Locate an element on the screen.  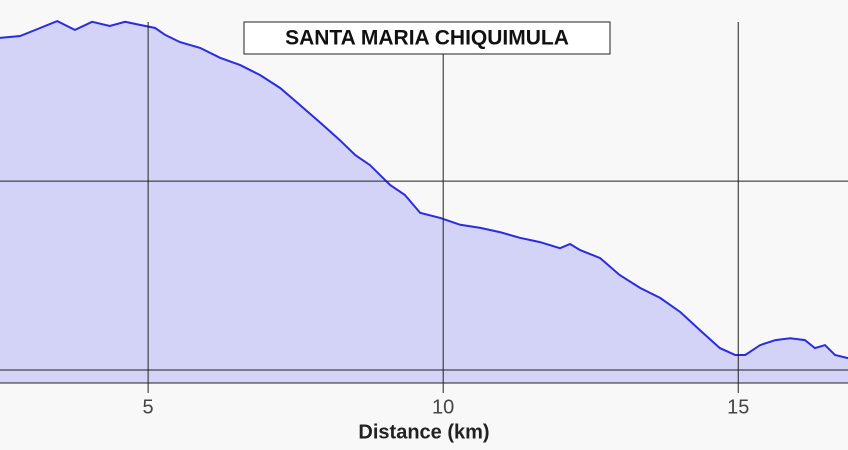
x-axis-label: Distance (km) is located at coordinates (423, 432).